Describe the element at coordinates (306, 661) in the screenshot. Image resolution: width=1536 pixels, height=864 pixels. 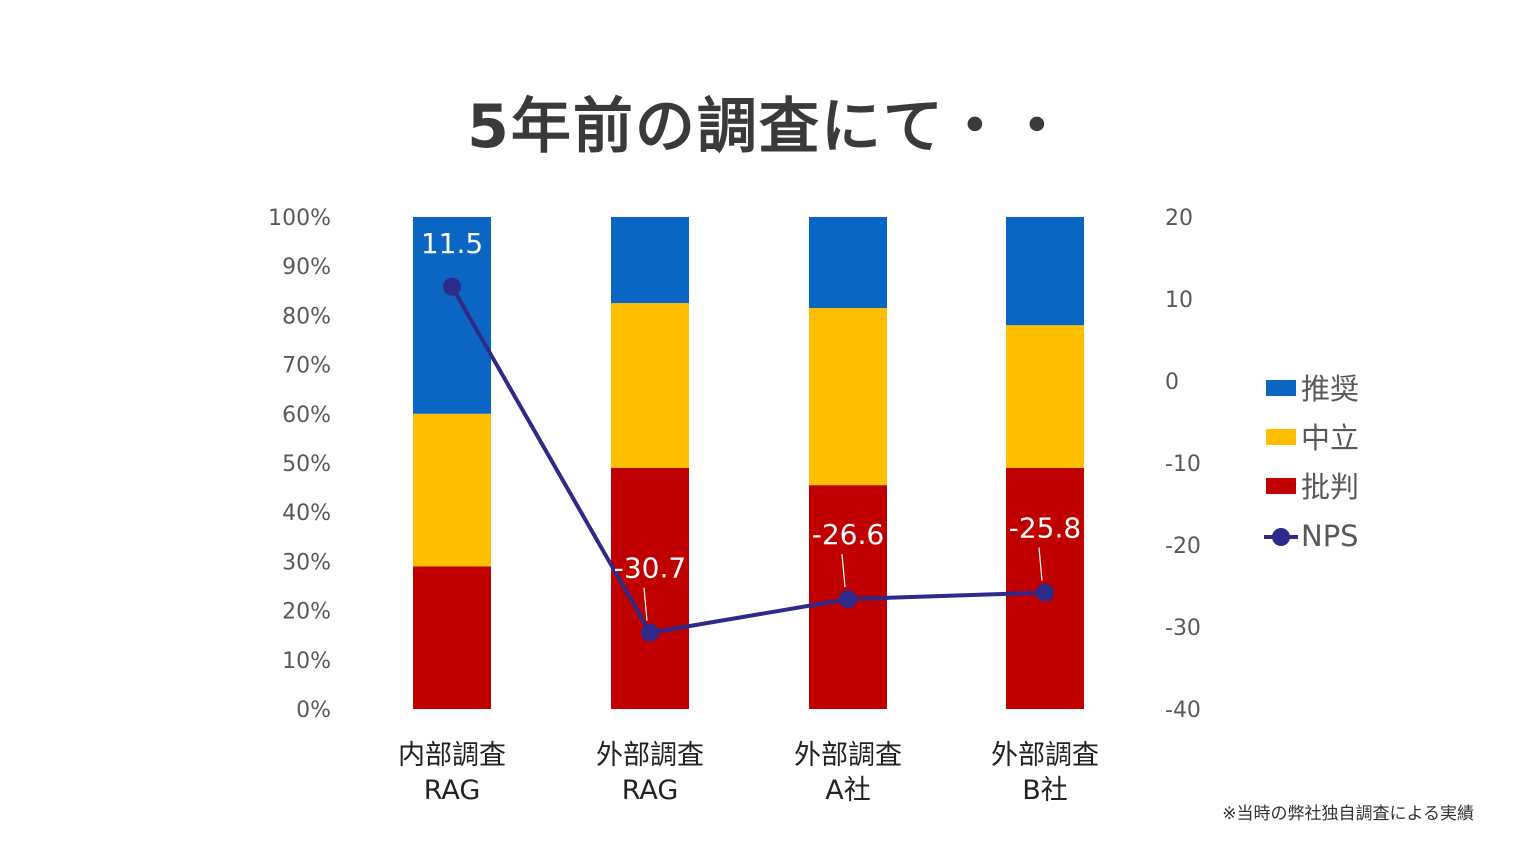
I see `left-axis-tick-label: 10%` at that location.